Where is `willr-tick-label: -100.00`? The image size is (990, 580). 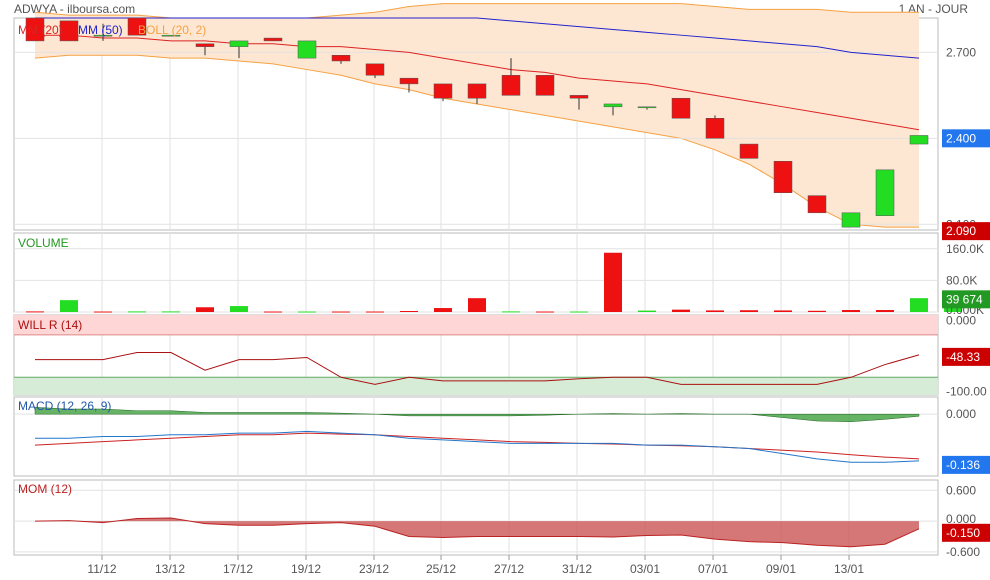 willr-tick-label: -100.00 is located at coordinates (966, 391).